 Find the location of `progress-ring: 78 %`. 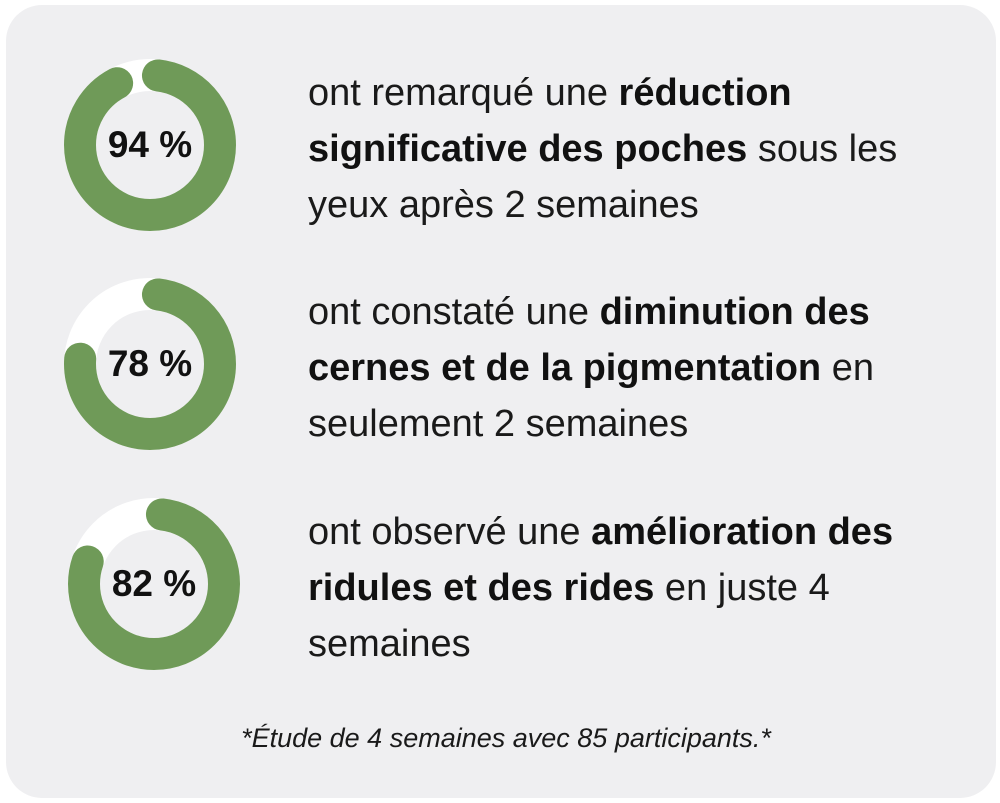

progress-ring: 78 % is located at coordinates (150, 364).